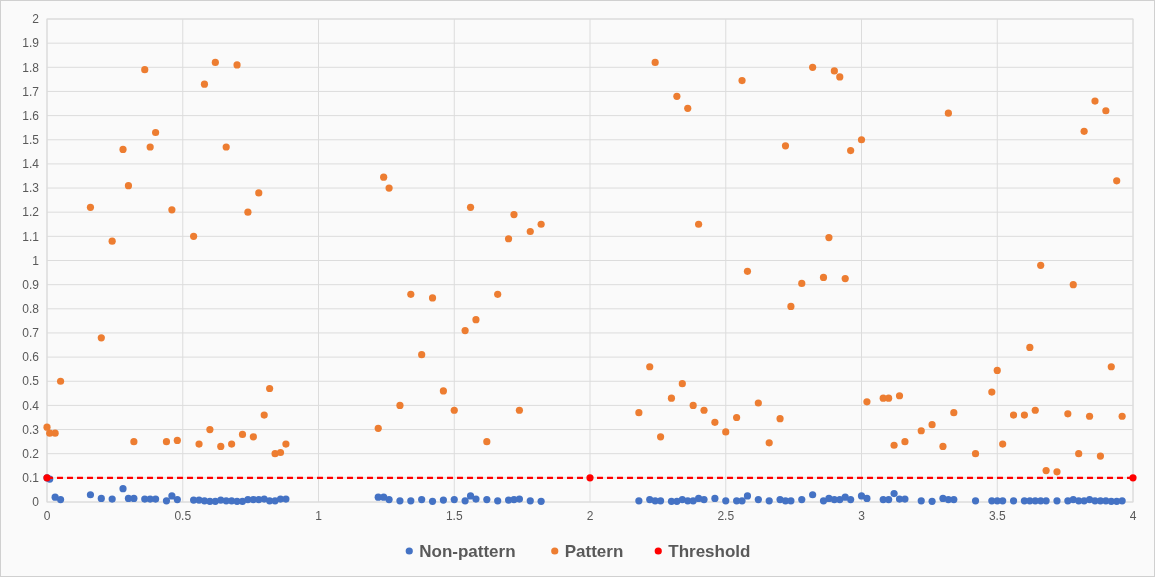 This screenshot has width=1155, height=577. I want to click on legend-label: Non-pattern, so click(467, 551).